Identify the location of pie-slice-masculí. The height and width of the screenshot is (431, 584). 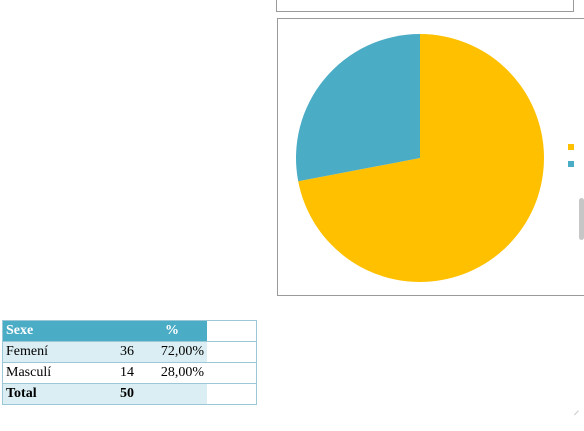
(358, 108).